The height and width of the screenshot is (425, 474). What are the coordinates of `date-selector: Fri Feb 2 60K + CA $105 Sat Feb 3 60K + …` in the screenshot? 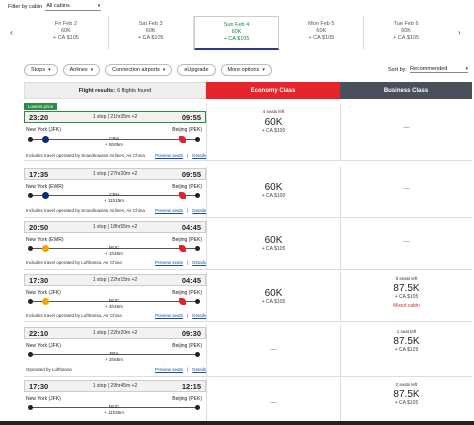 It's located at (236, 33).